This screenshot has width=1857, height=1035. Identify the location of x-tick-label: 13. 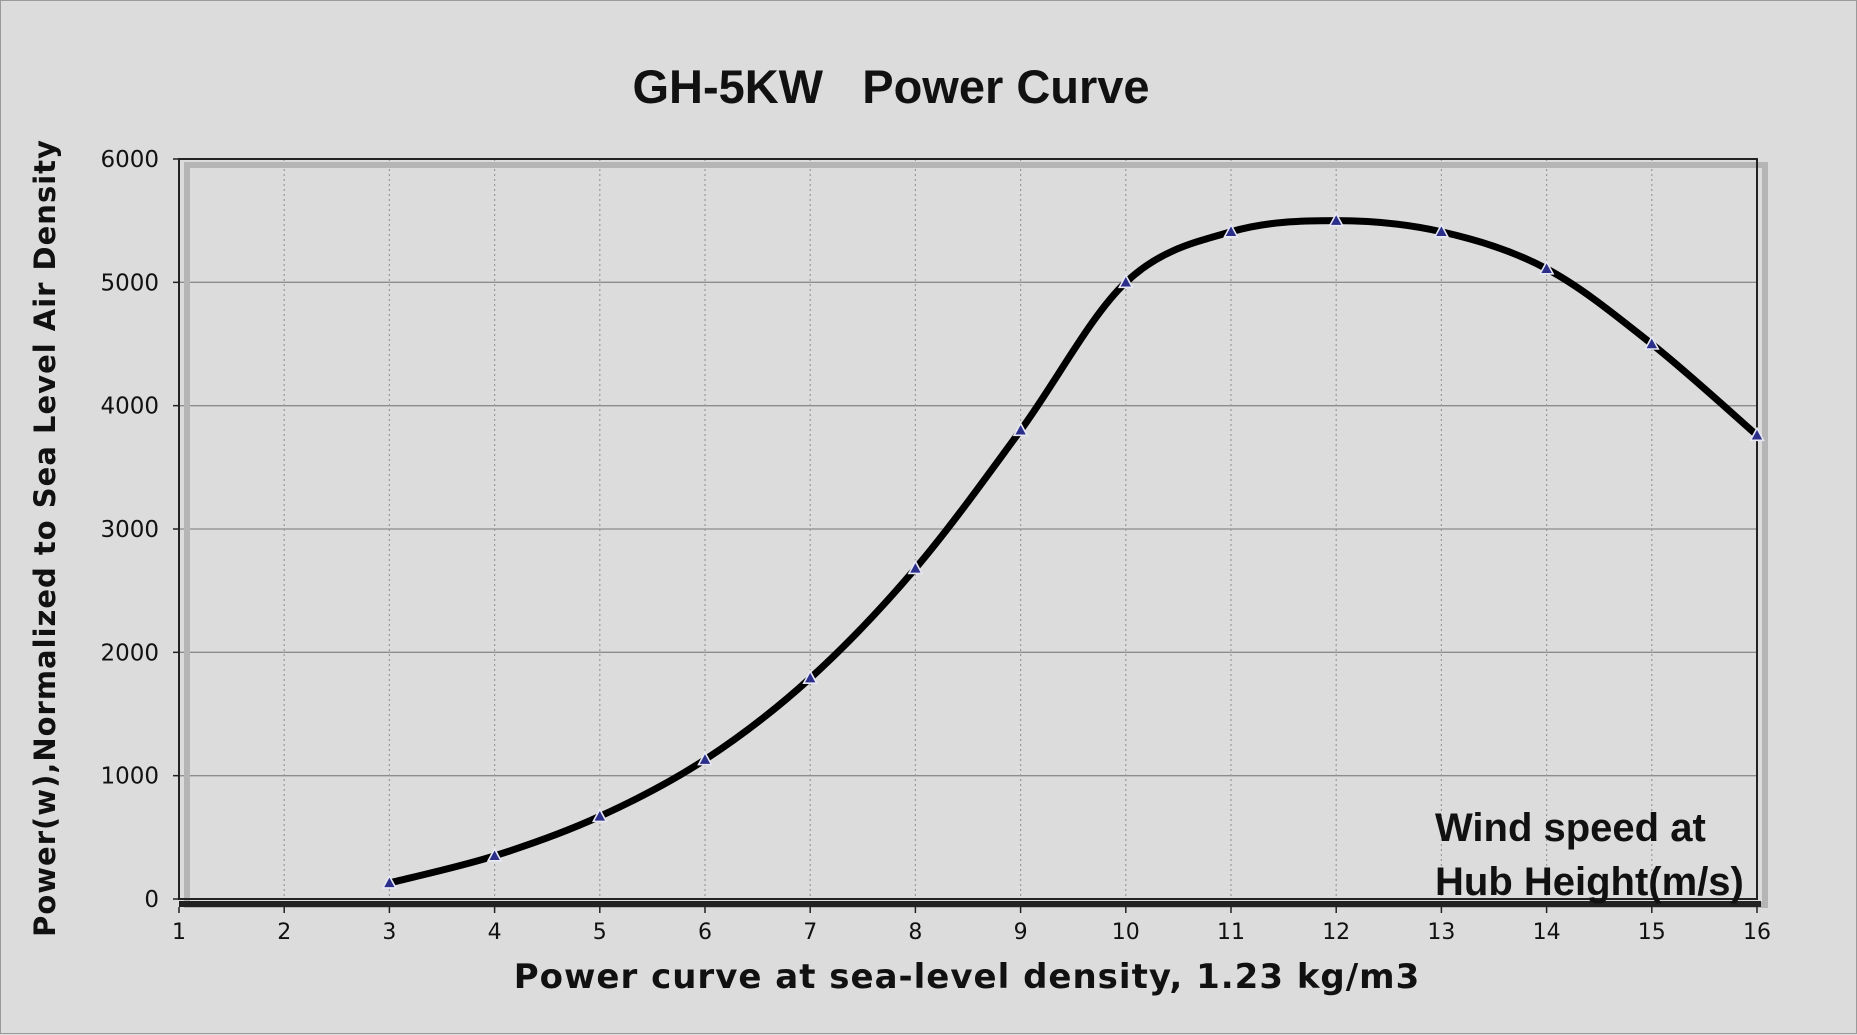
(1441, 932).